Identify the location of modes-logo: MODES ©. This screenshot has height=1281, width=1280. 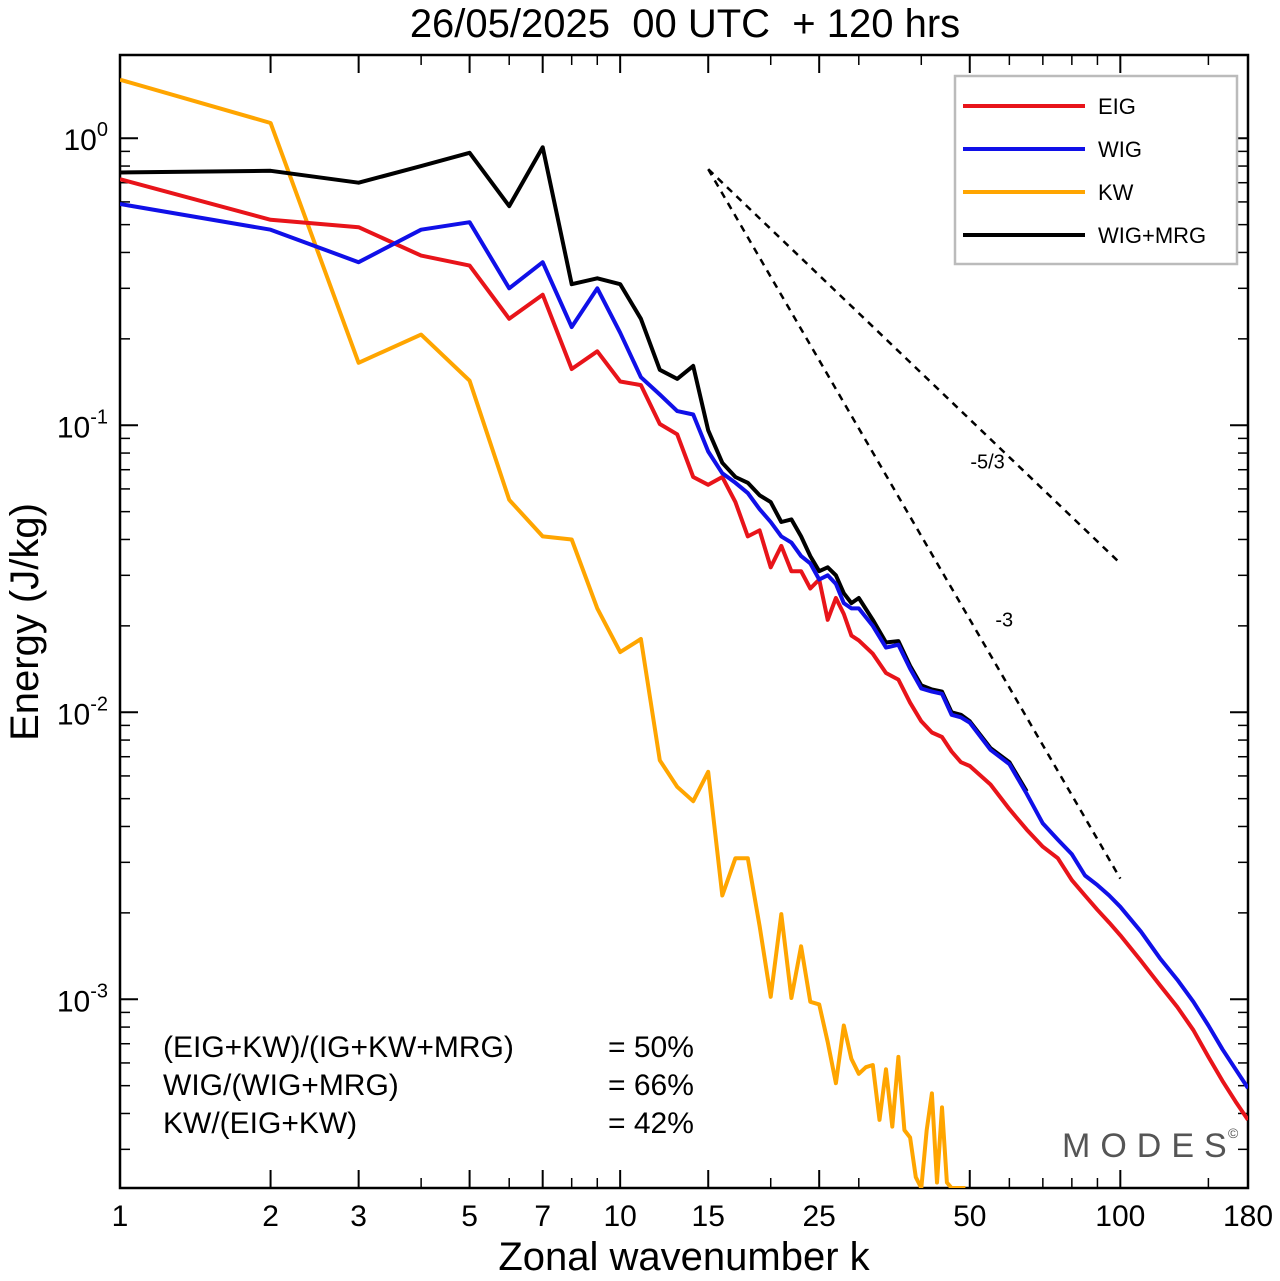
(1150, 1145).